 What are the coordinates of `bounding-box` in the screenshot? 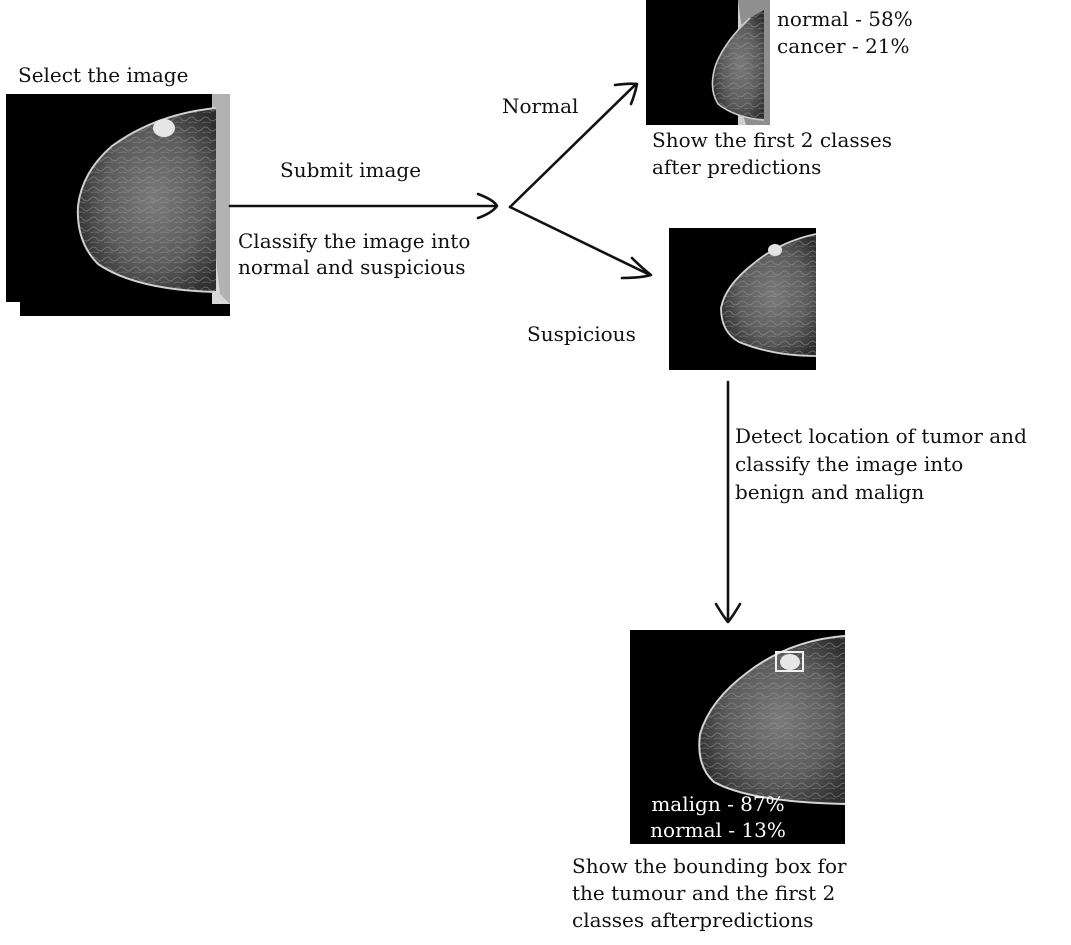 It's located at (789, 661).